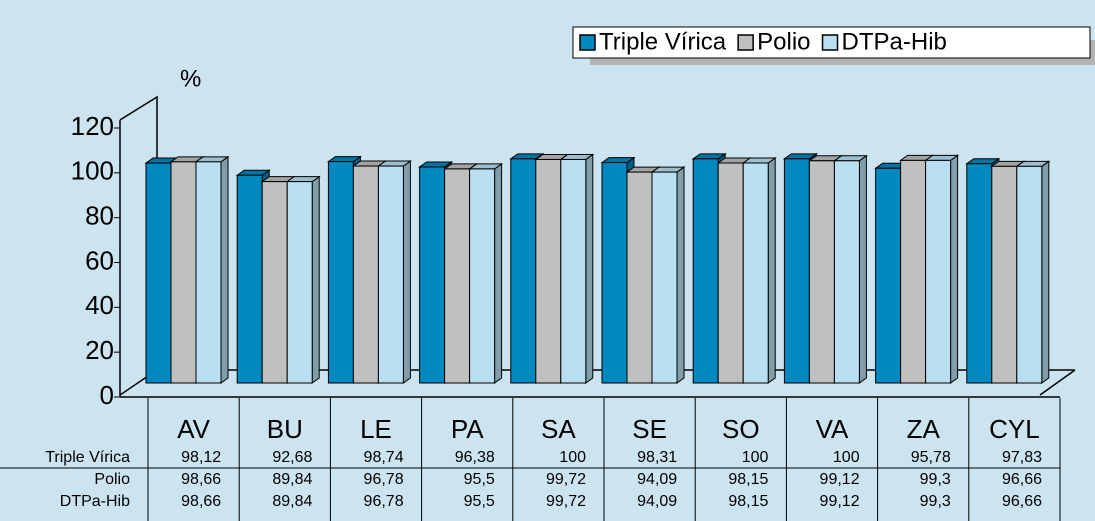 The height and width of the screenshot is (521, 1095). What do you see at coordinates (467, 429) in the screenshot?
I see `x-tick-label: PA` at bounding box center [467, 429].